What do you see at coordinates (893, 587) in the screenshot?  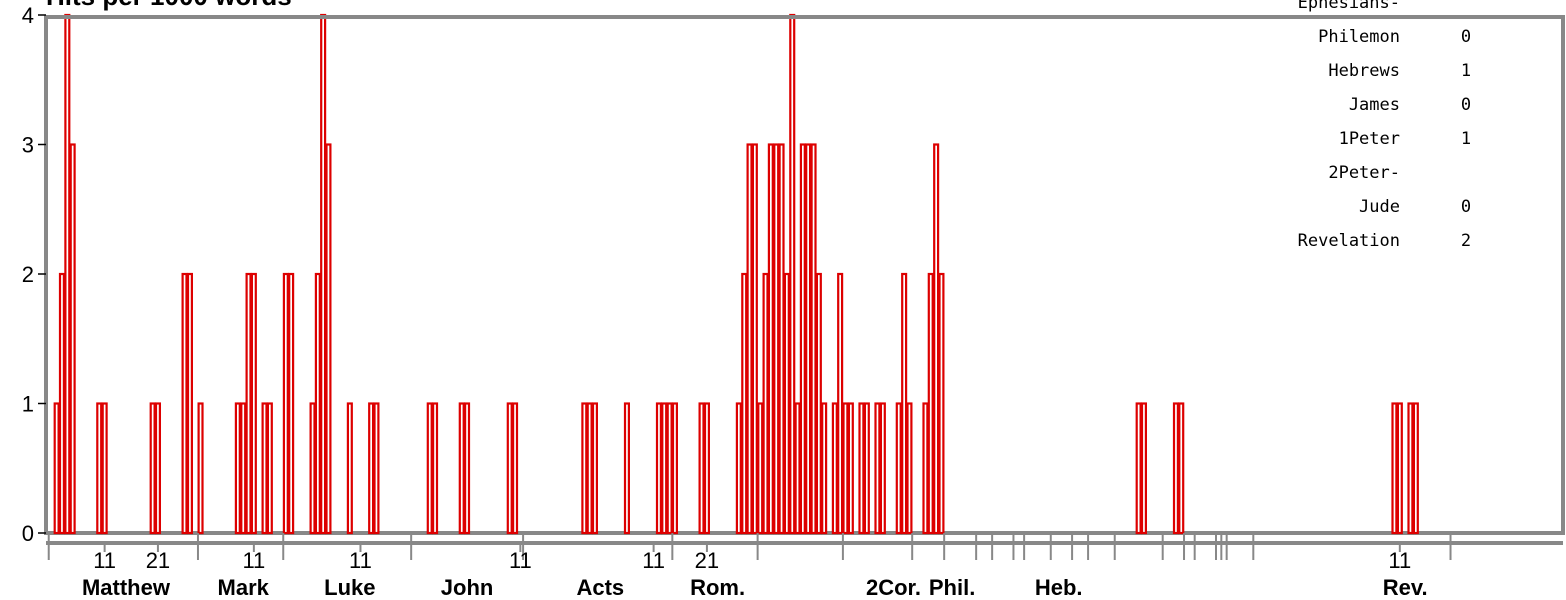 I see `book-label: 2Cor.` at bounding box center [893, 587].